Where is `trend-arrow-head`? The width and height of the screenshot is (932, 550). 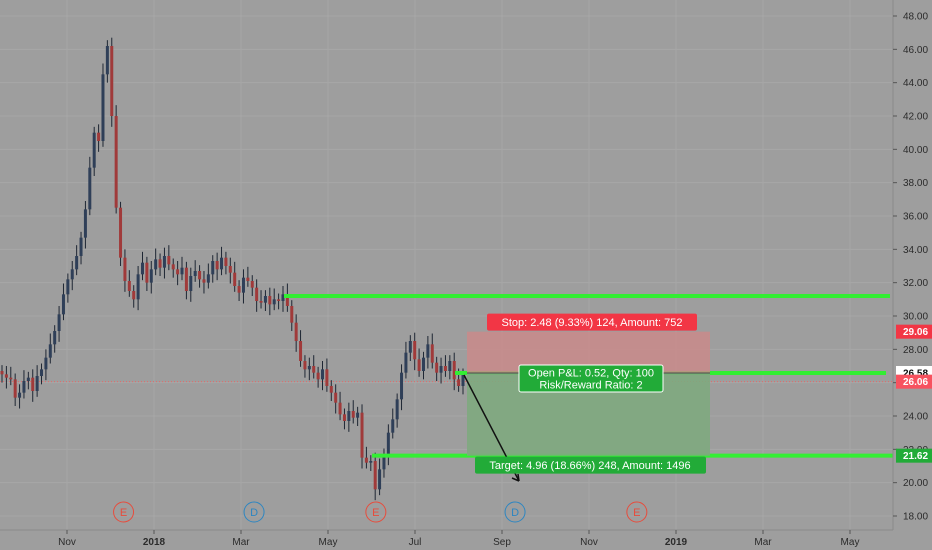
trend-arrow-head is located at coordinates (515, 477).